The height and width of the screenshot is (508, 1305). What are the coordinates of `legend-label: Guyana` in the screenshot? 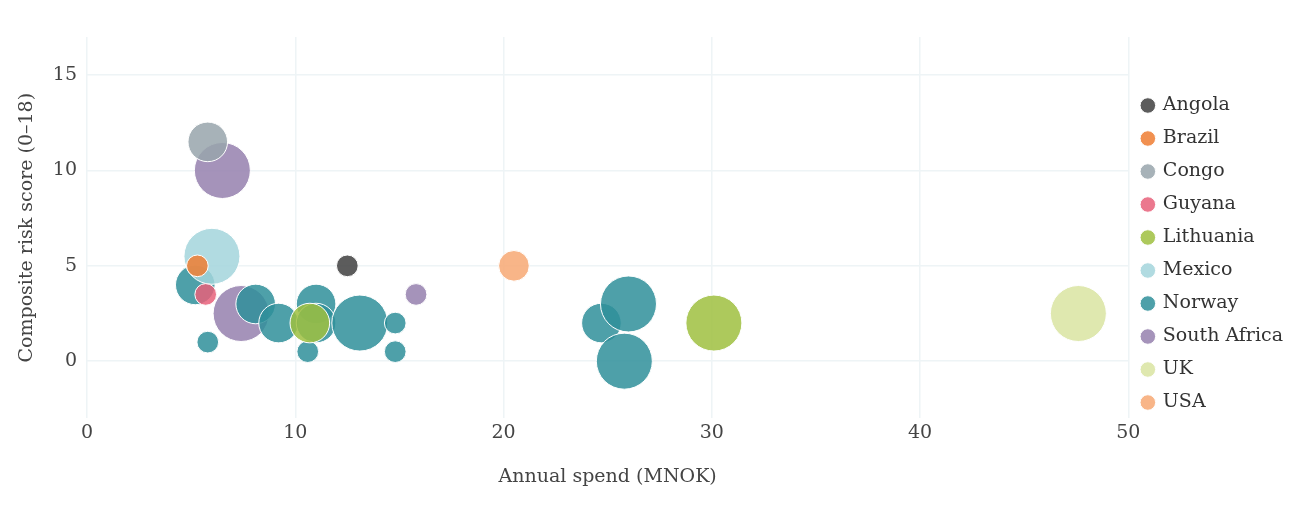 It's located at (1199, 202).